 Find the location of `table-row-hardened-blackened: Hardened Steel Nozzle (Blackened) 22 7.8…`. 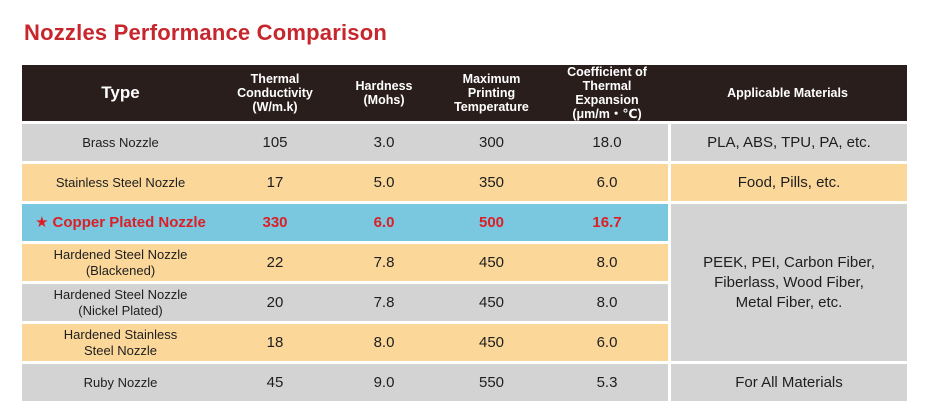

table-row-hardened-blackened: Hardened Steel Nozzle (Blackened) 22 7.8… is located at coordinates (464, 262).